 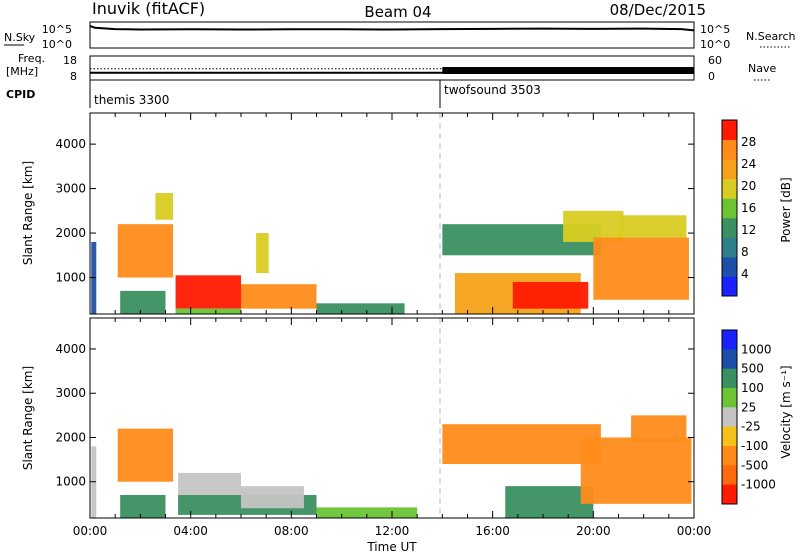 I want to click on beam-title: Beam 04, so click(x=397, y=12).